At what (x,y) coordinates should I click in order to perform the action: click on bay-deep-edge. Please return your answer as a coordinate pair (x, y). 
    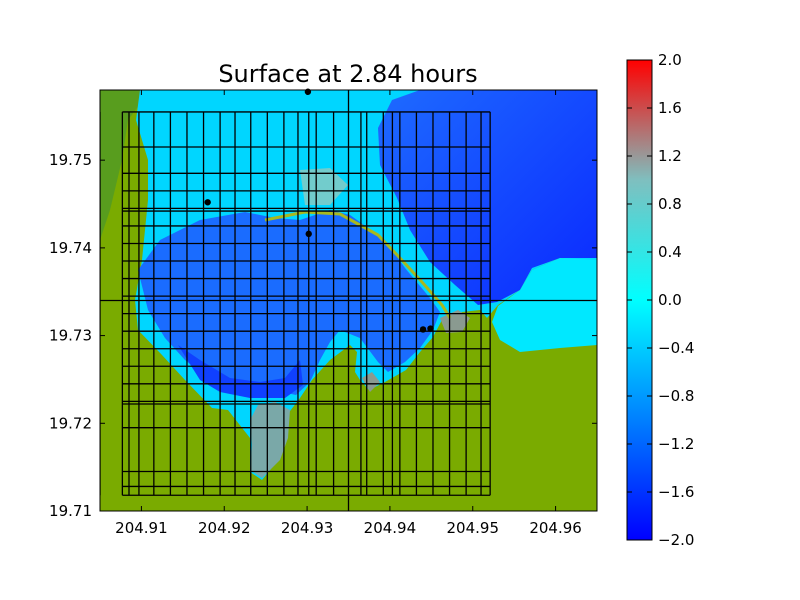
    Looking at the image, I should click on (240, 371).